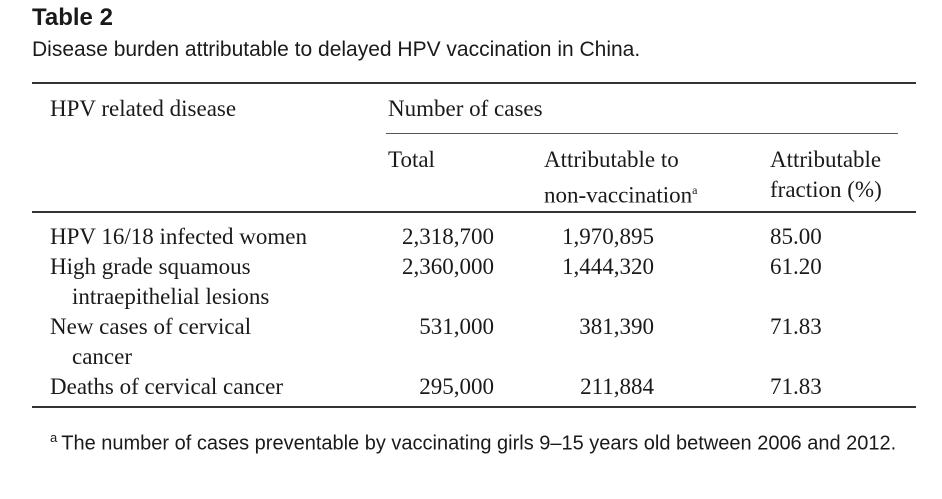  What do you see at coordinates (411, 159) in the screenshot?
I see `header-total: Total` at bounding box center [411, 159].